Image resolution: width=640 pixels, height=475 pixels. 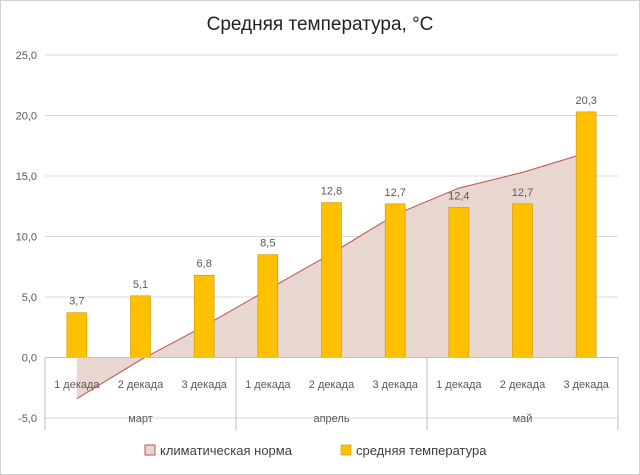 What do you see at coordinates (29, 359) in the screenshot?
I see `y-tick-label: 0,0` at bounding box center [29, 359].